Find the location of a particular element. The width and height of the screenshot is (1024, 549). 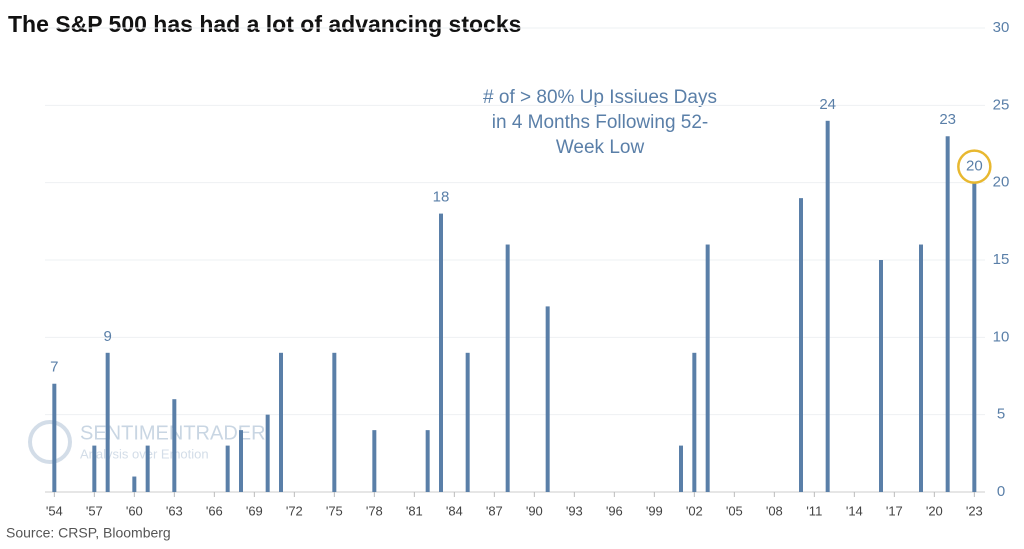

x-tick-label: '87 is located at coordinates (494, 510).